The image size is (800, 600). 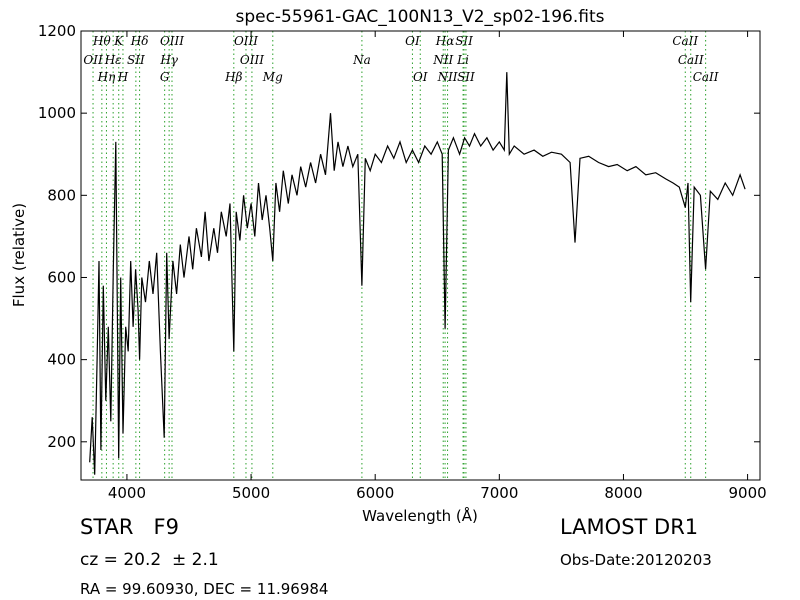 I want to click on y-tick-label: 1200, so click(x=57, y=31).